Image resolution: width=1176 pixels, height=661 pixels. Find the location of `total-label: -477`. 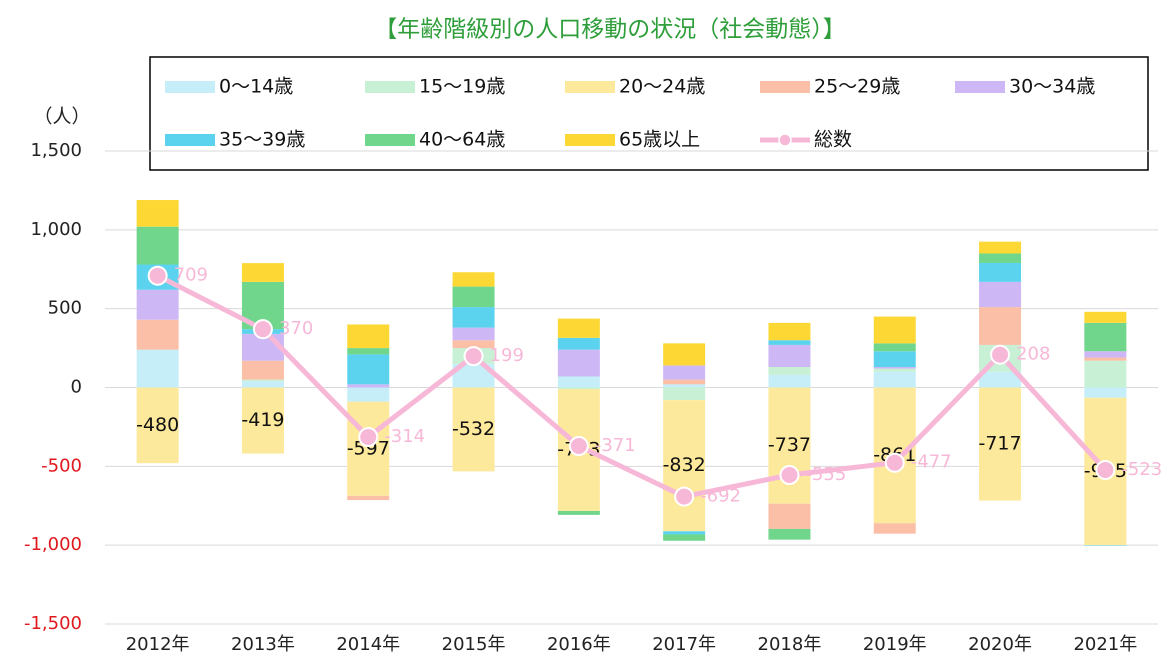

total-label: -477 is located at coordinates (931, 462).